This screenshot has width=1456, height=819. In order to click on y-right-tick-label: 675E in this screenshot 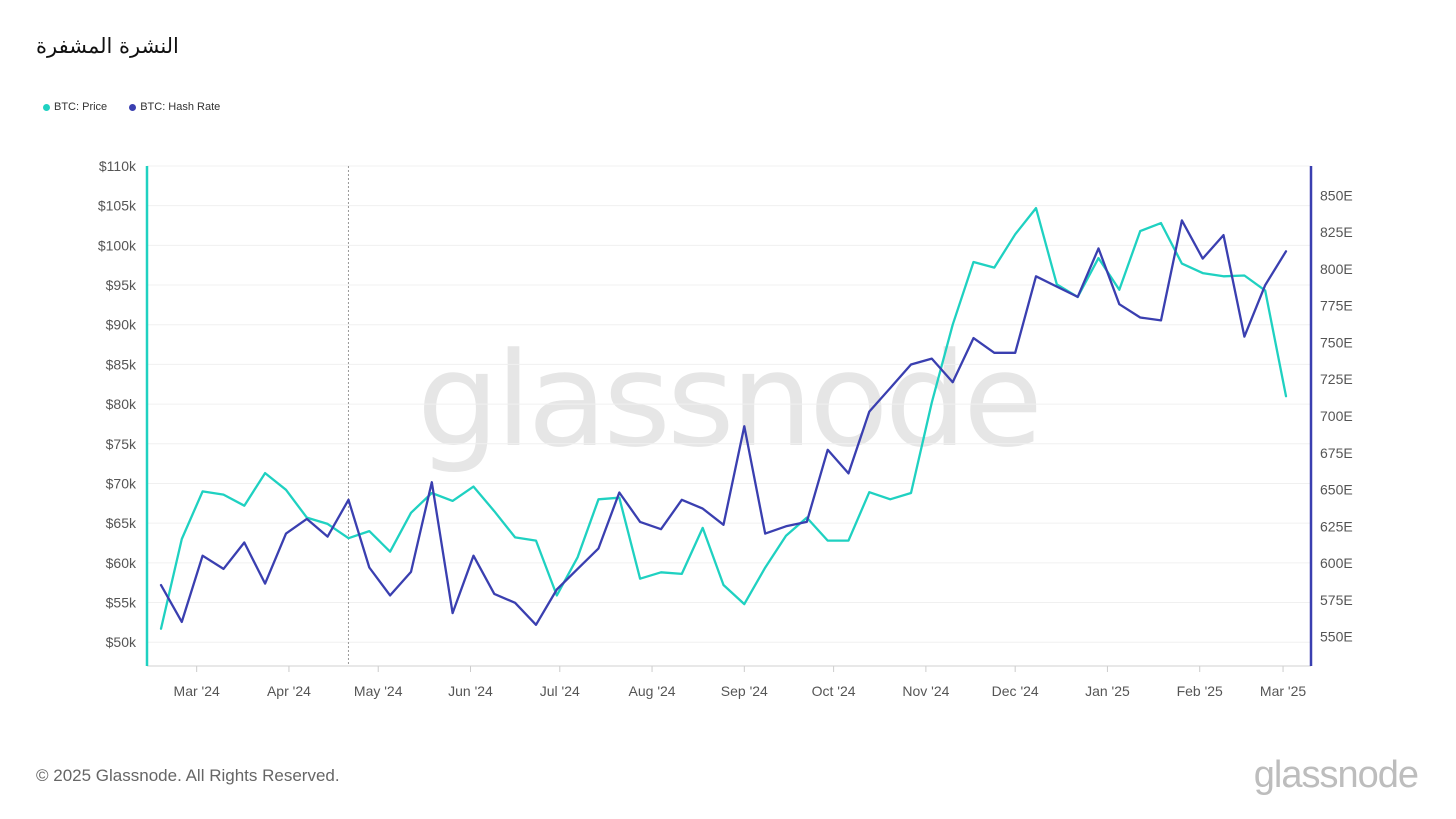, I will do `click(1336, 453)`.